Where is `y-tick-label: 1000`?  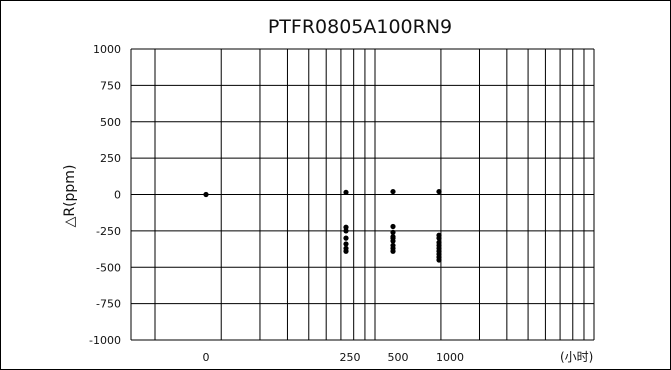 y-tick-label: 1000 is located at coordinates (107, 49).